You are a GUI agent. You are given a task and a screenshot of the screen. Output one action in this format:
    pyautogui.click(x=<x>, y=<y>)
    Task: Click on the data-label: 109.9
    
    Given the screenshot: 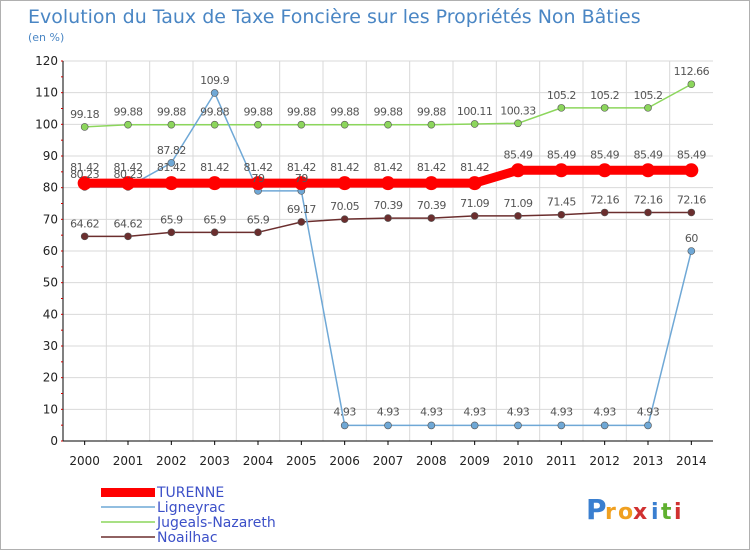 What is the action you would take?
    pyautogui.click(x=214, y=80)
    